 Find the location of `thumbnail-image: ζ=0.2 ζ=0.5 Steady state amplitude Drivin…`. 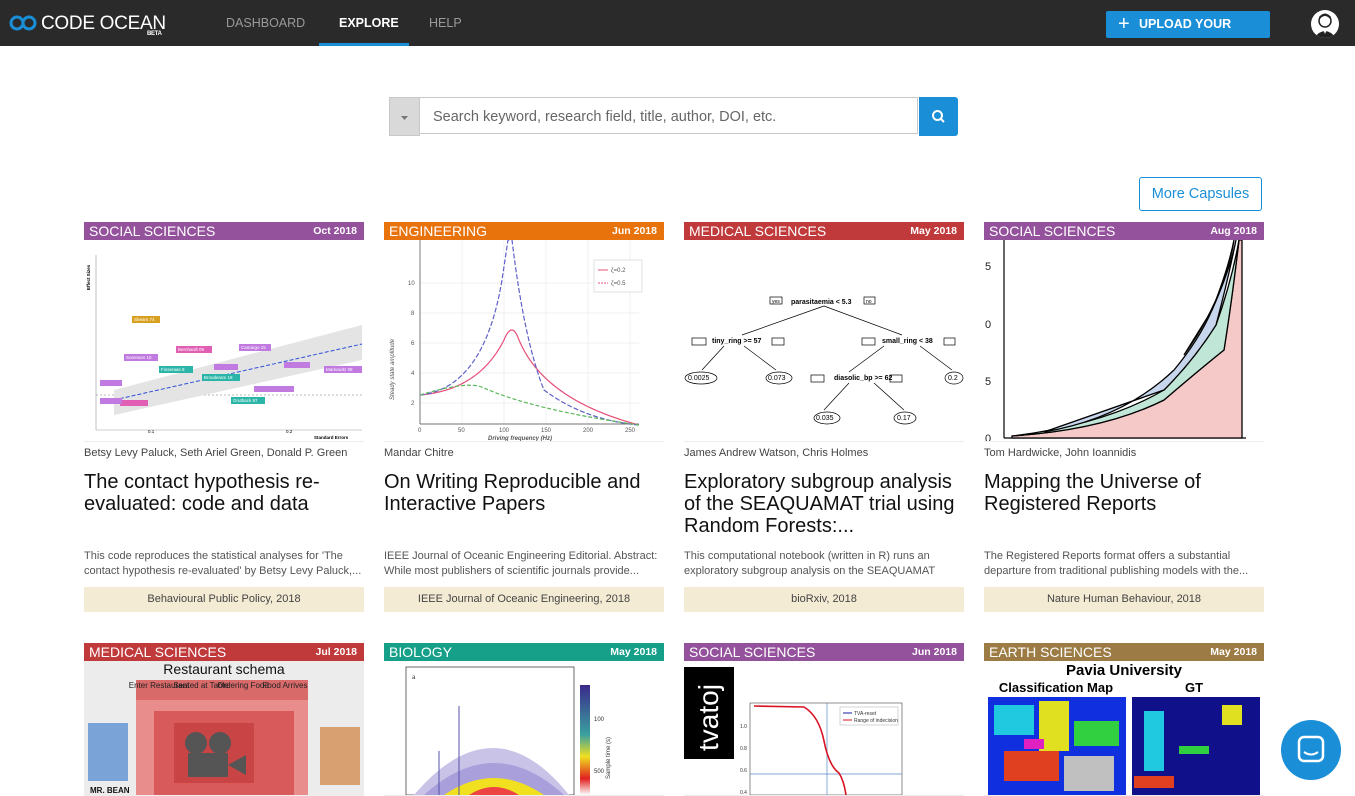

thumbnail-image: ζ=0.2 ζ=0.5 Steady state amplitude Drivin… is located at coordinates (516, 340).